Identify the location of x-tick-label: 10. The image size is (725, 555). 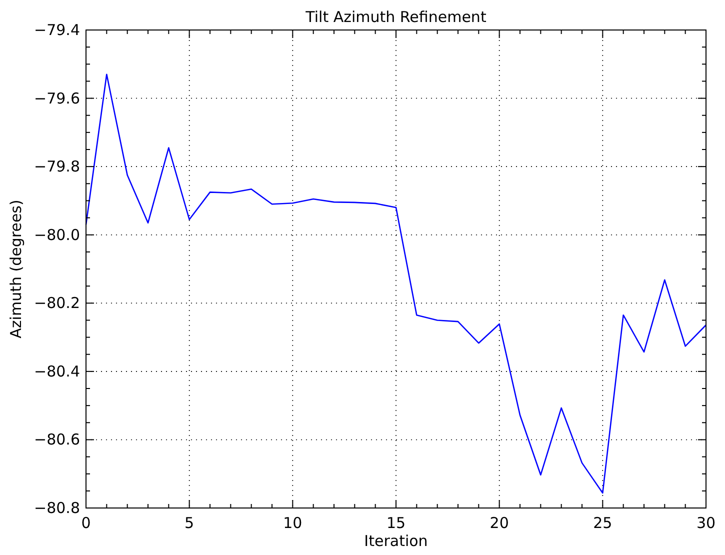
(292, 523).